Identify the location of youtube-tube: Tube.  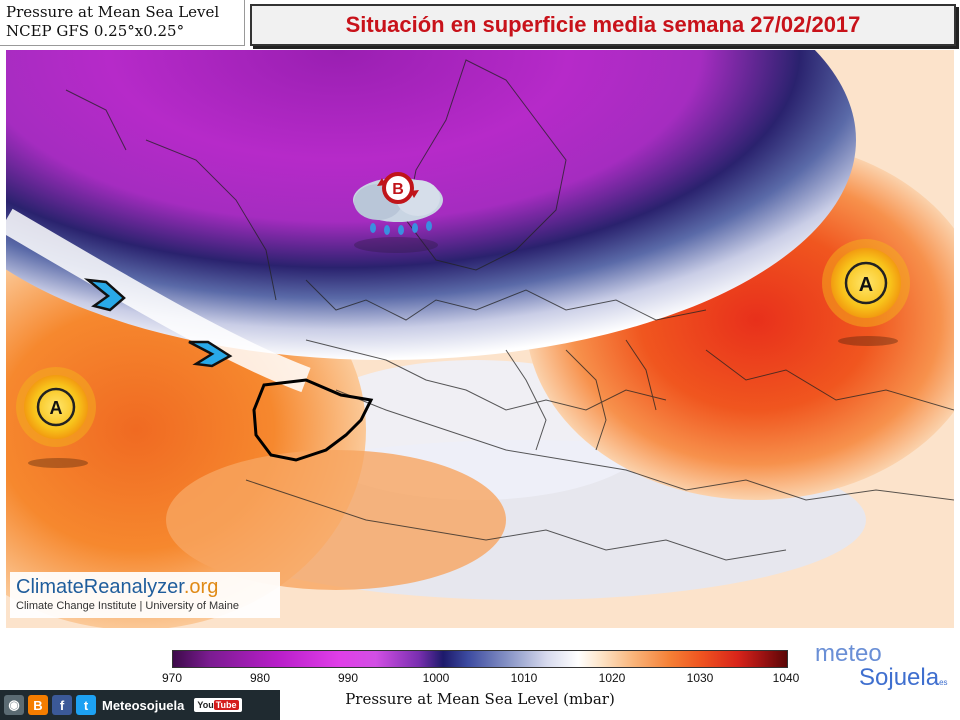
(226, 705).